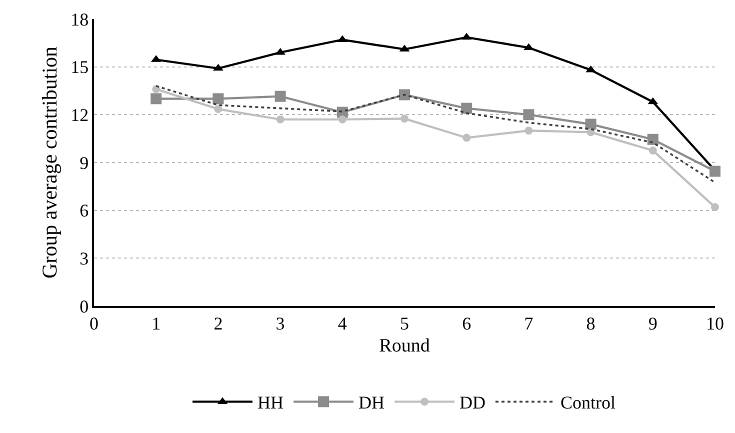 Image resolution: width=735 pixels, height=433 pixels. Describe the element at coordinates (79, 19) in the screenshot. I see `y-tick-label: 18` at that location.